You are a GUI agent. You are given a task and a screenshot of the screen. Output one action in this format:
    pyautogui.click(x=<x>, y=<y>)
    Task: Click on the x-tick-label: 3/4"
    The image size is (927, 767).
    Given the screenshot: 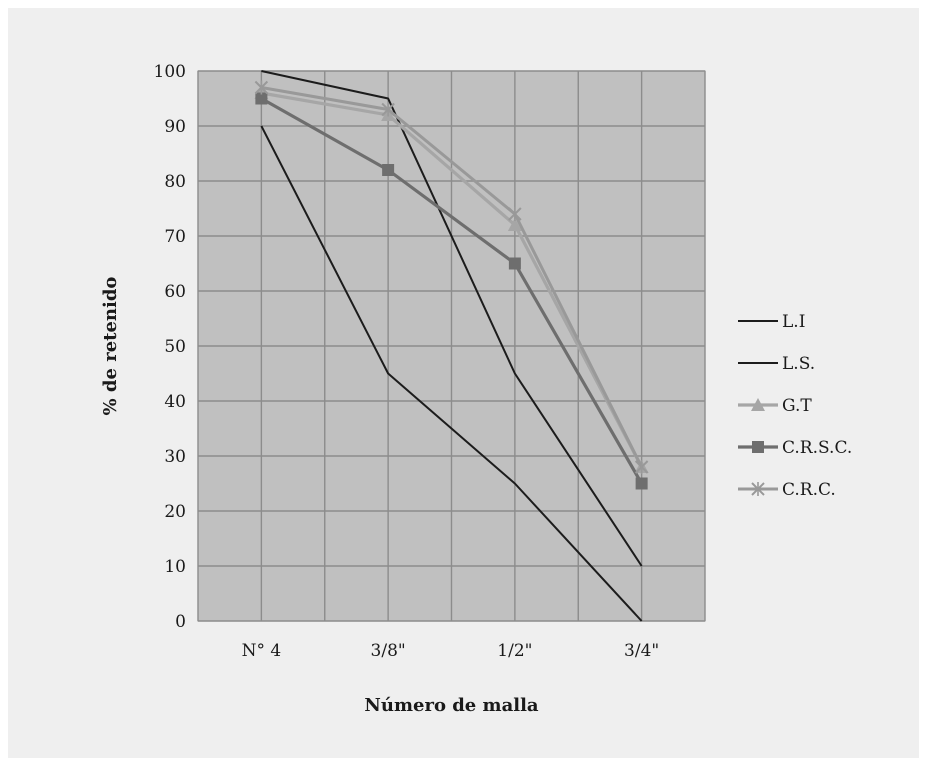 What is the action you would take?
    pyautogui.click(x=641, y=651)
    